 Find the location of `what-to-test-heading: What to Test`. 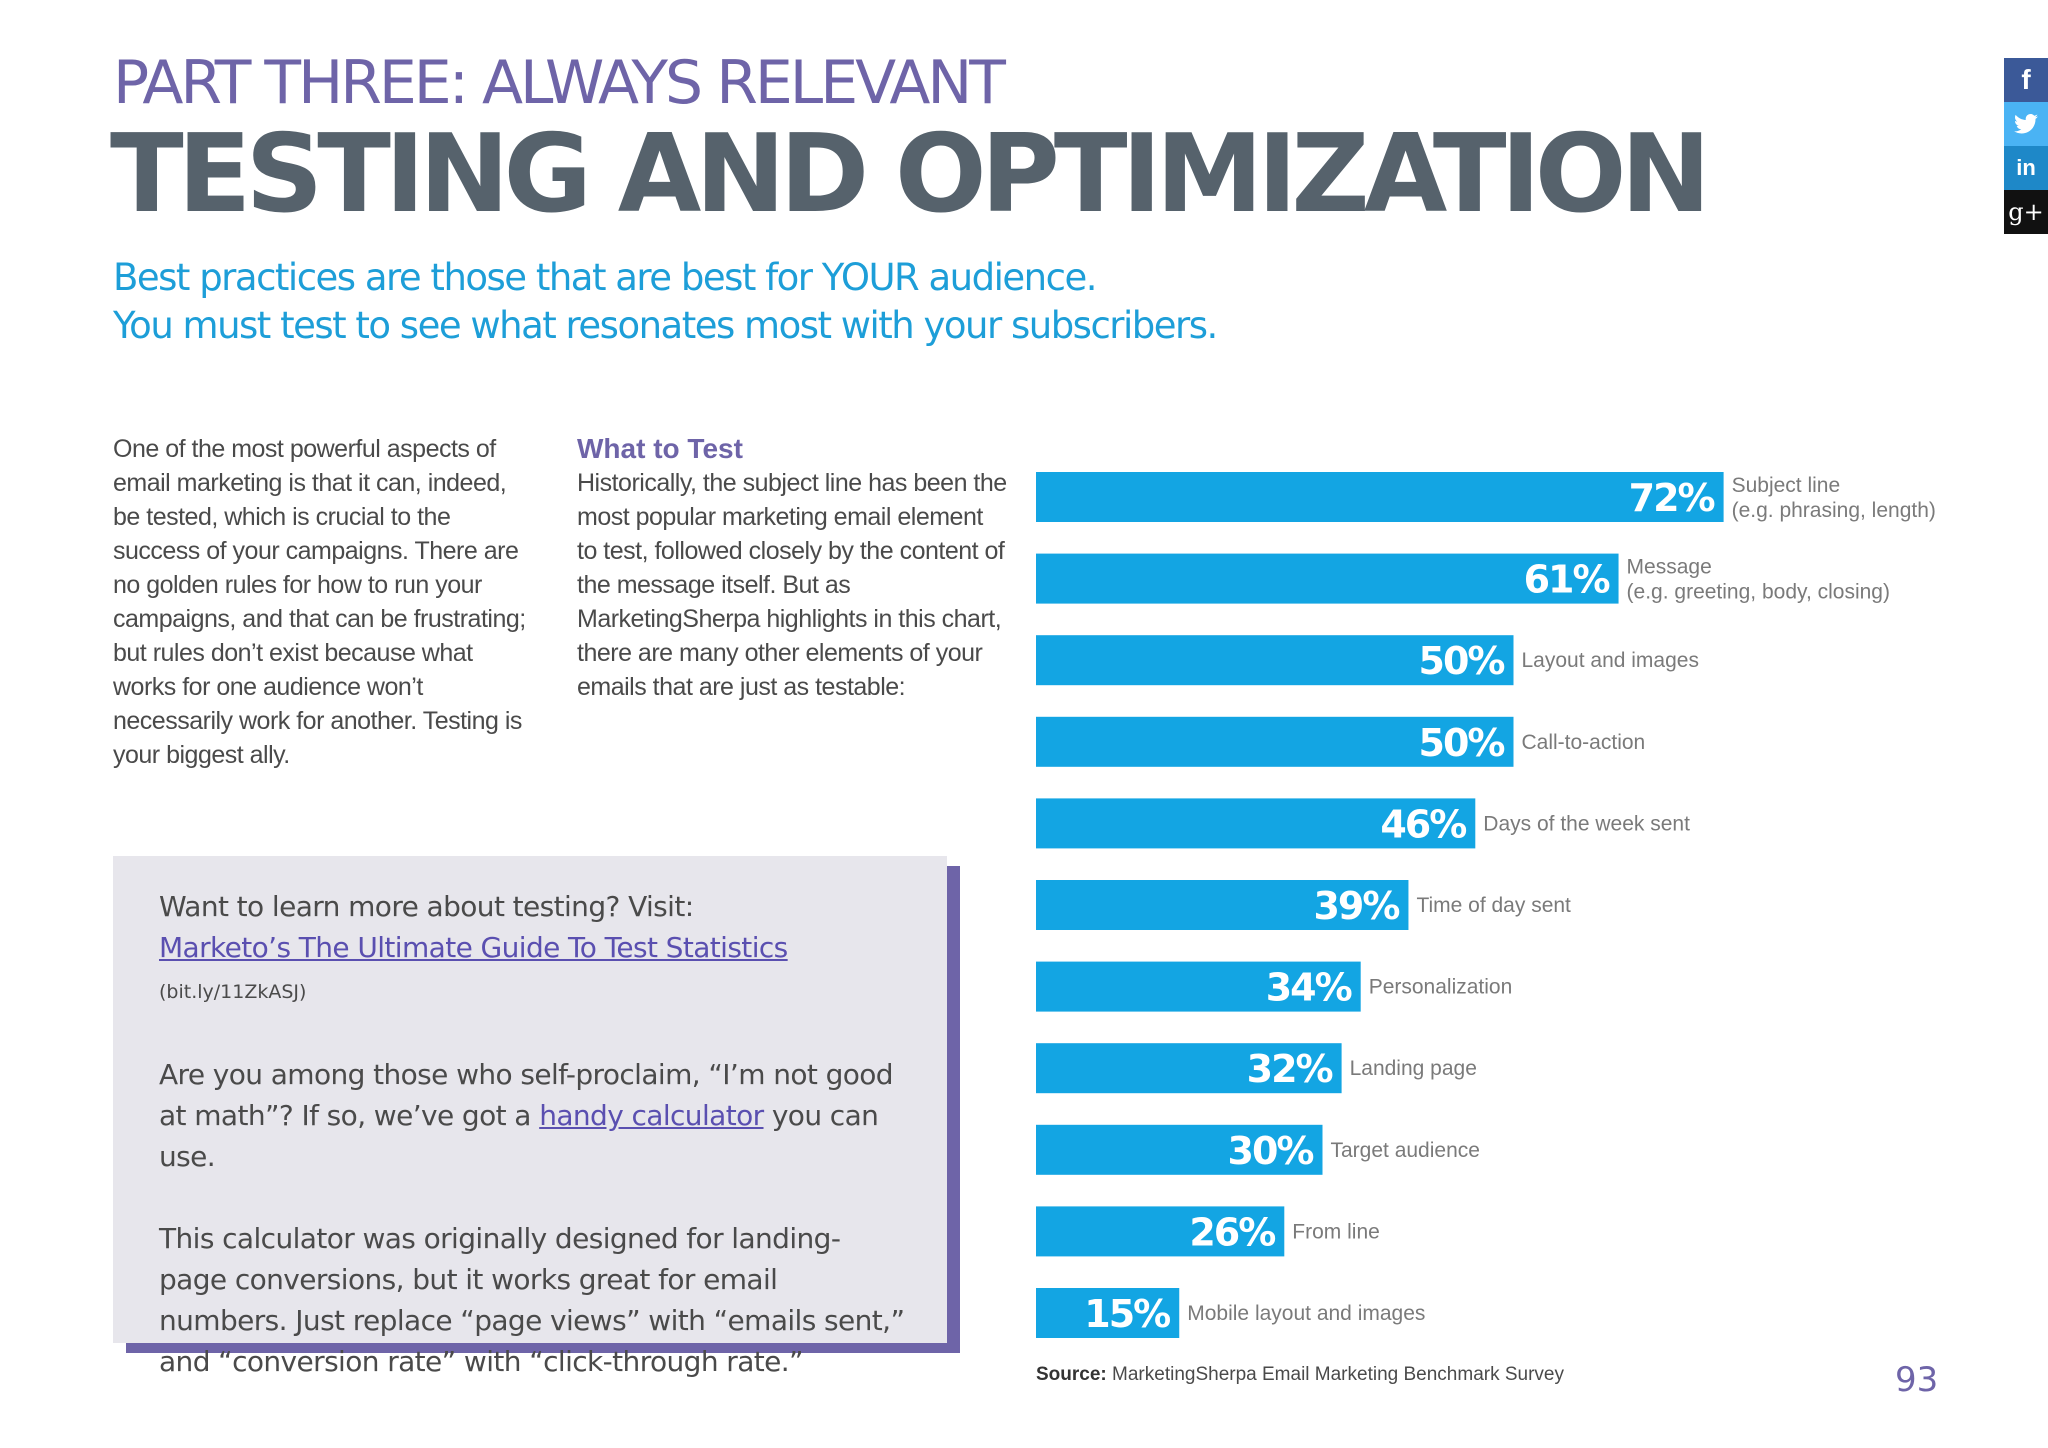

what-to-test-heading: What to Test is located at coordinates (660, 448).